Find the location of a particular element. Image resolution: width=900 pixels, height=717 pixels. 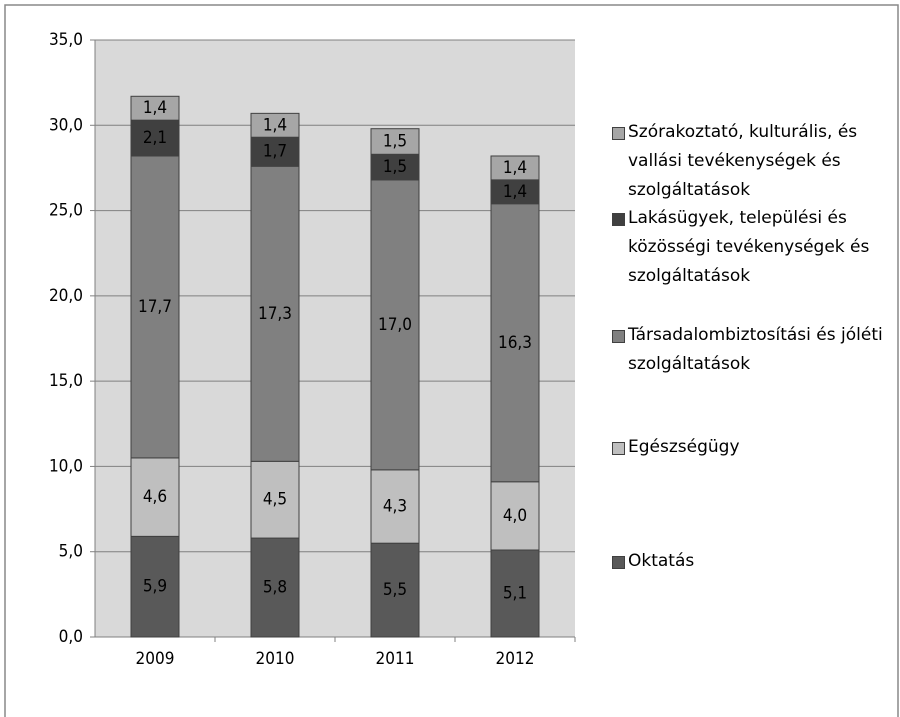

value-label: 5,9 is located at coordinates (155, 587).